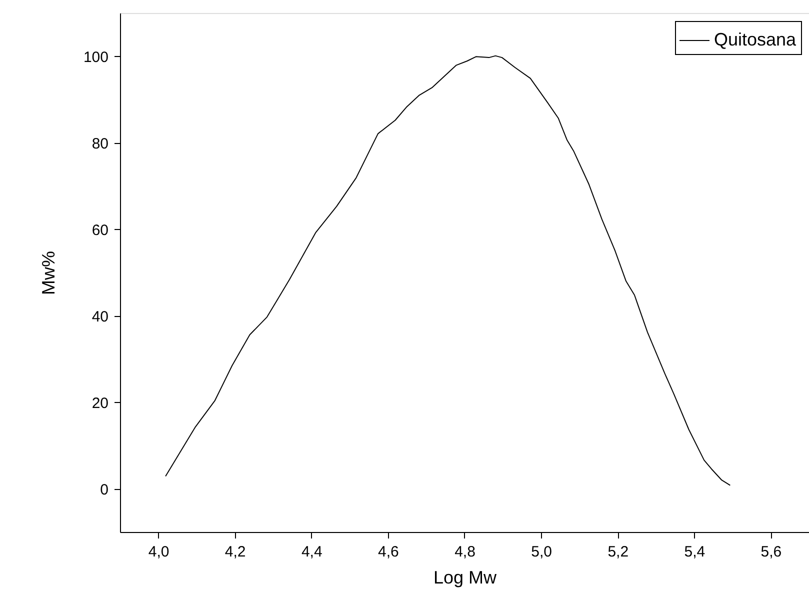 The image size is (809, 609). What do you see at coordinates (618, 552) in the screenshot?
I see `x-tick-label: 5,2` at bounding box center [618, 552].